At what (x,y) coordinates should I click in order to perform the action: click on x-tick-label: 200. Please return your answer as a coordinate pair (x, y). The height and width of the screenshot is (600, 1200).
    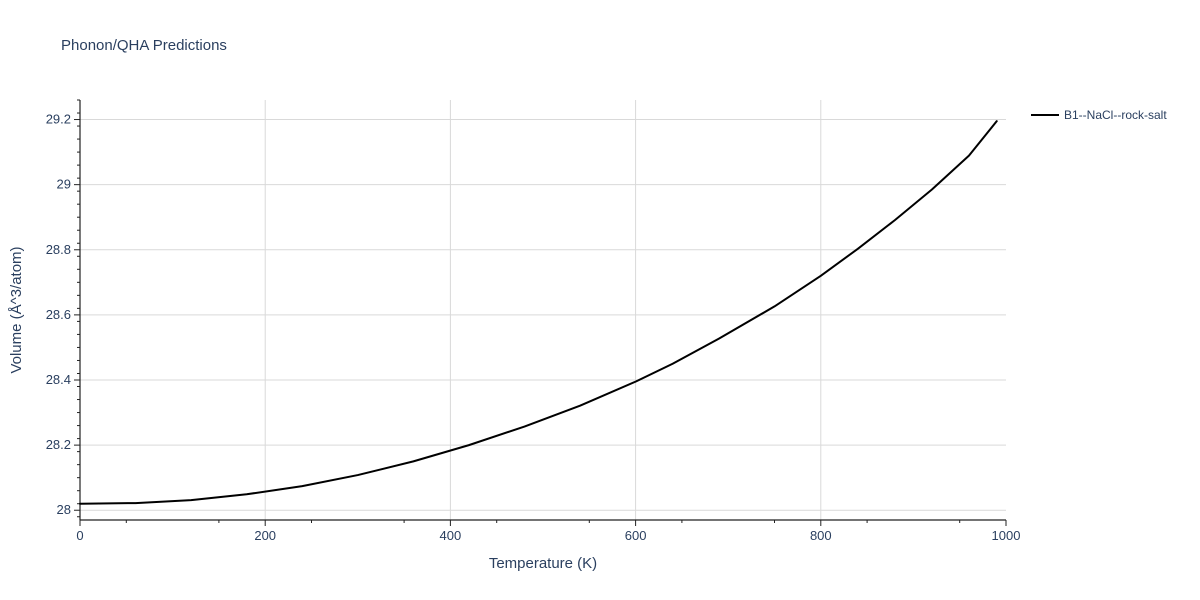
    Looking at the image, I should click on (265, 535).